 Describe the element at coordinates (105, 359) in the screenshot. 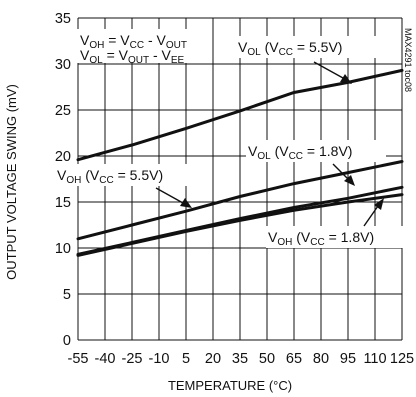

I see `x-tick-label: -40` at that location.